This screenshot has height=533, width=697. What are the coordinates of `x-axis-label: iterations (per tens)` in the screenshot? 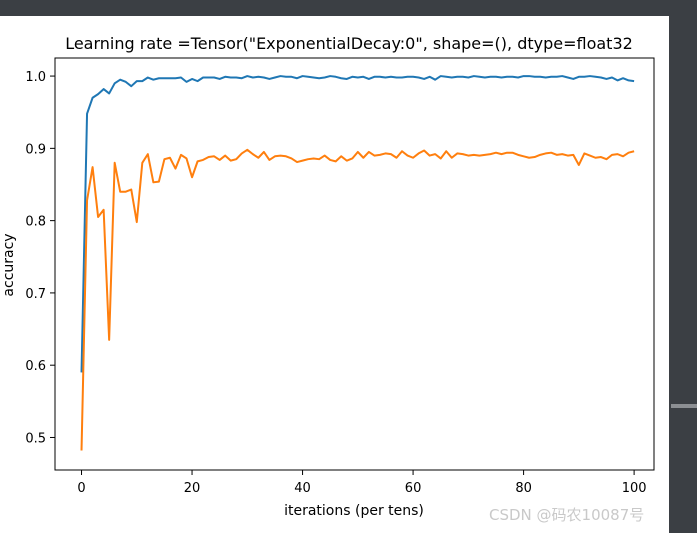 It's located at (354, 511).